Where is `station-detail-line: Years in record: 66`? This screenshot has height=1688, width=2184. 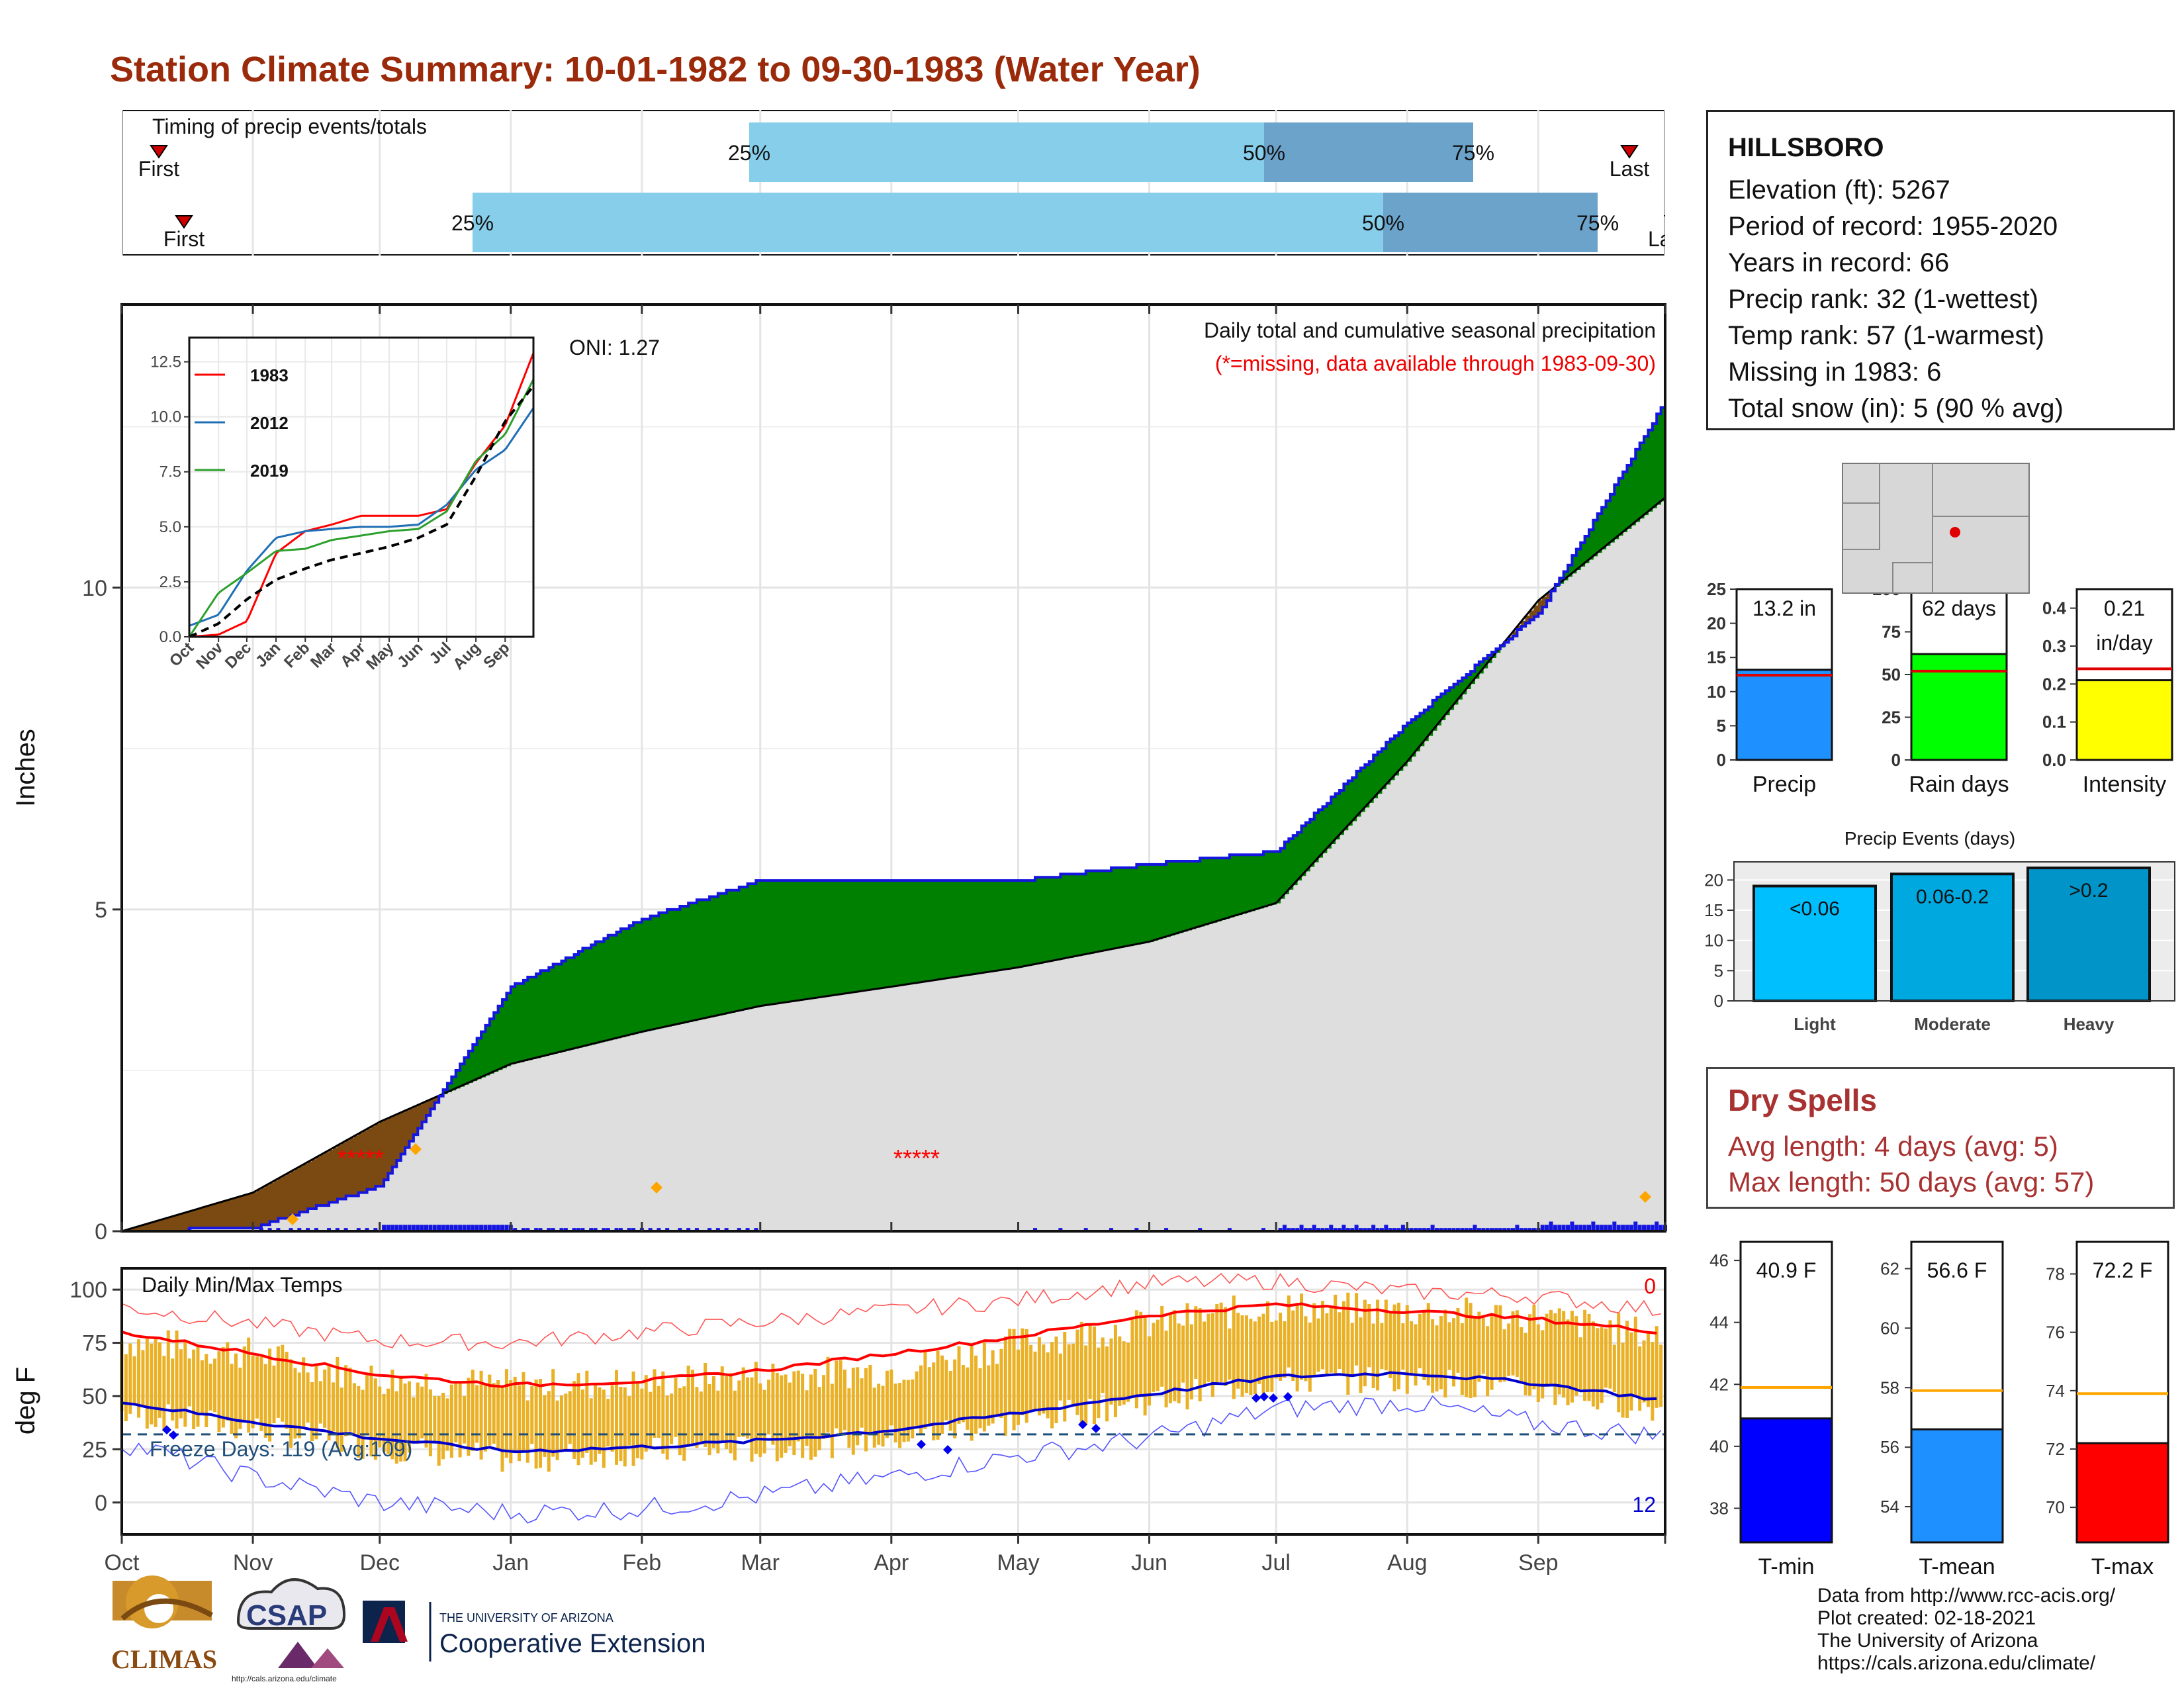 station-detail-line: Years in record: 66 is located at coordinates (1839, 262).